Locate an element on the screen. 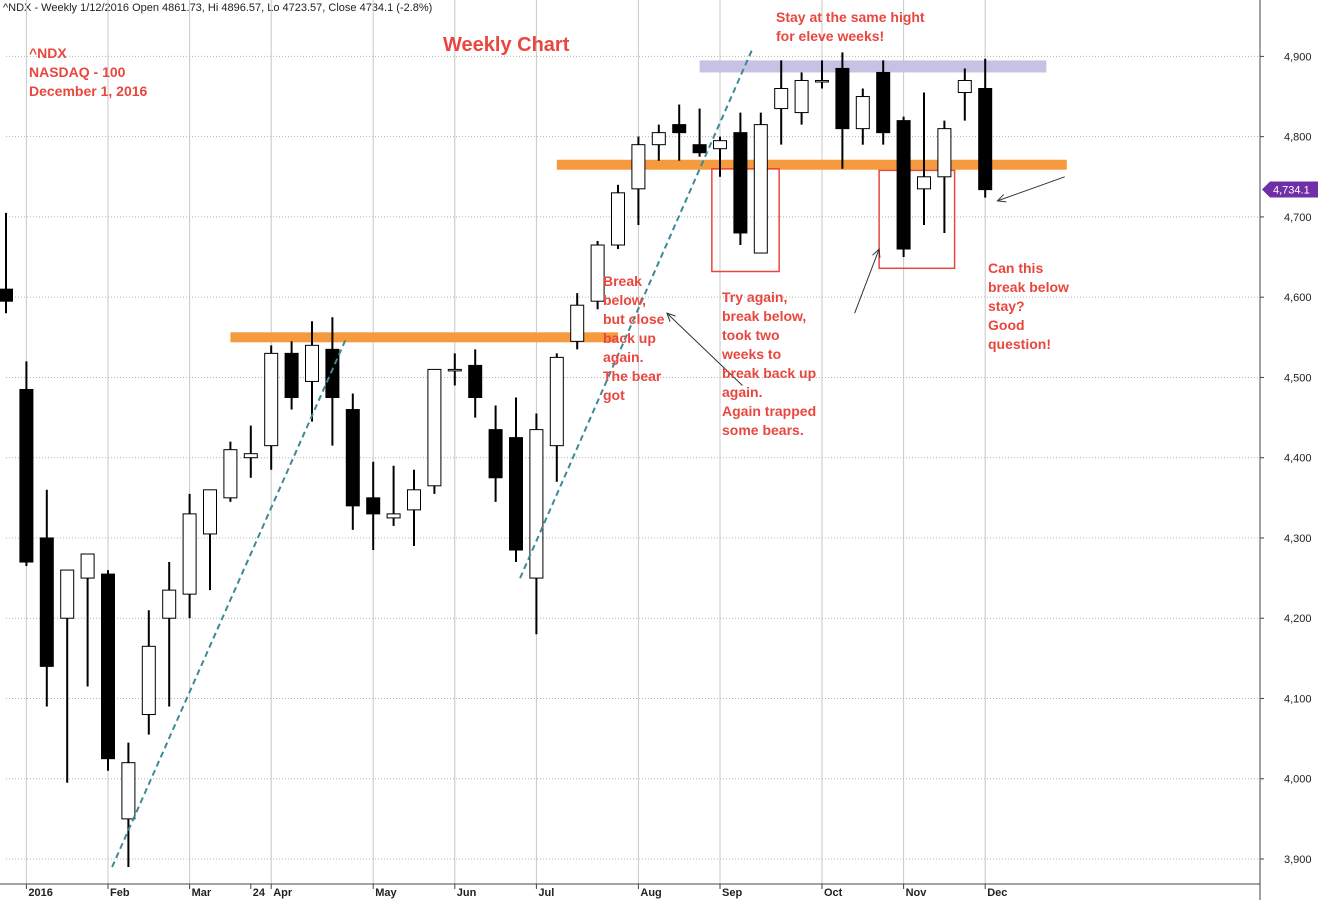 Image resolution: width=1320 pixels, height=900 pixels. ann-stay-line-2: for eleve weeks! is located at coordinates (830, 36).